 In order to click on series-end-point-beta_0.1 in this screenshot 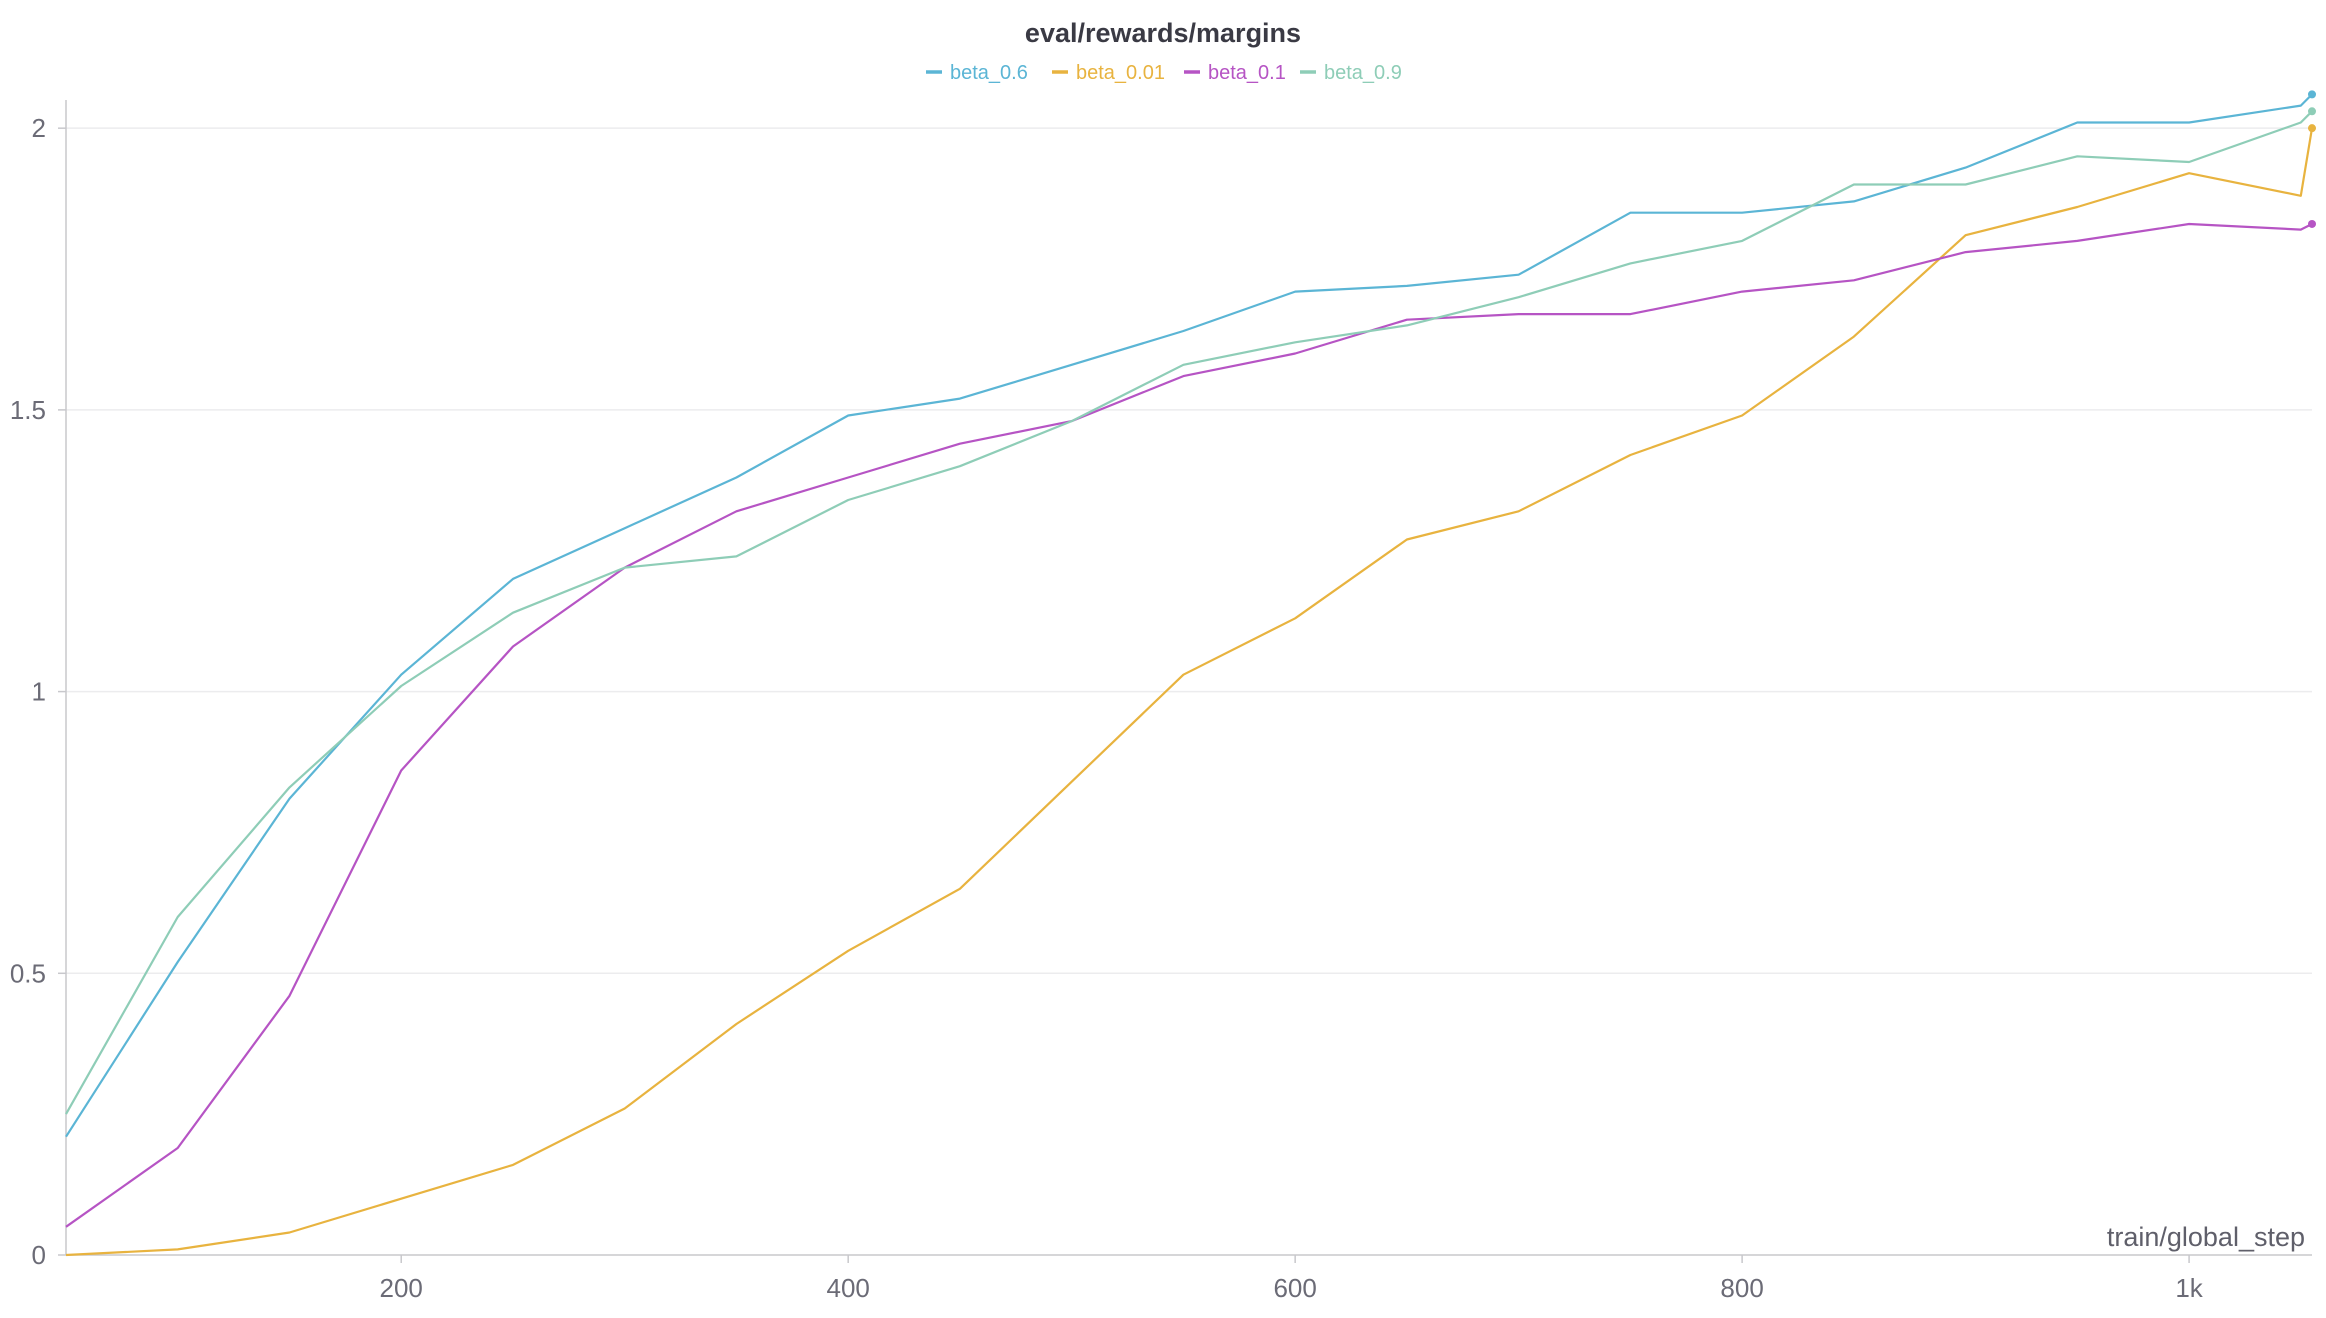, I will do `click(2312, 223)`.